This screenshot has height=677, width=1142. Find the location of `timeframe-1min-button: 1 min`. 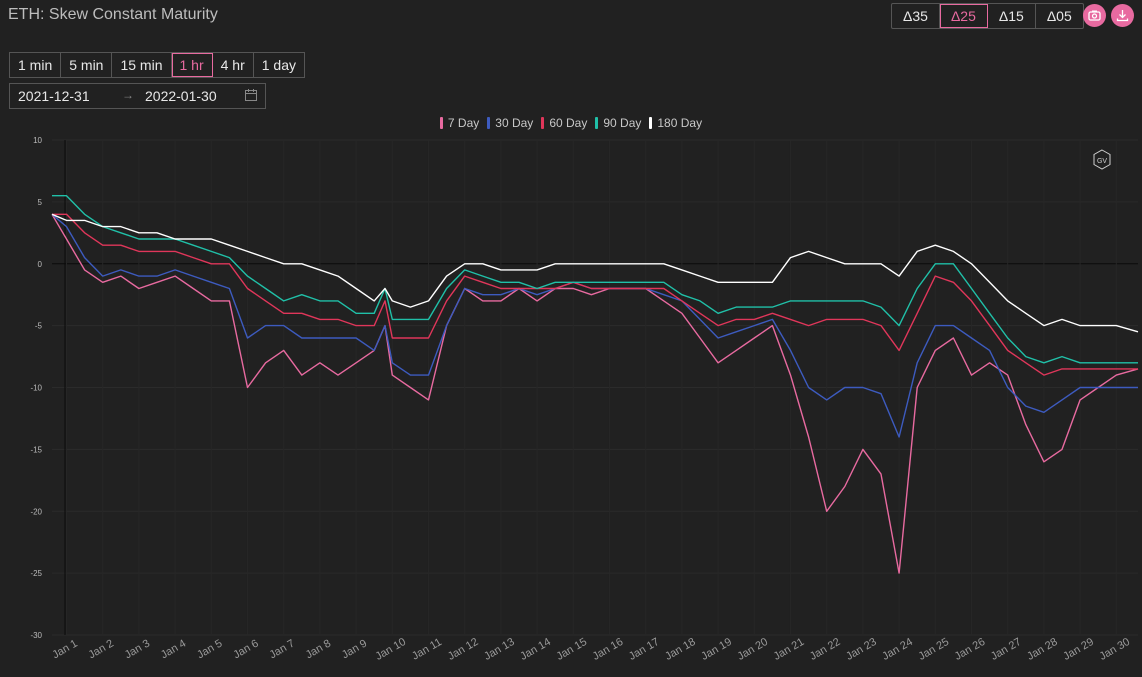

timeframe-1min-button: 1 min is located at coordinates (36, 65).